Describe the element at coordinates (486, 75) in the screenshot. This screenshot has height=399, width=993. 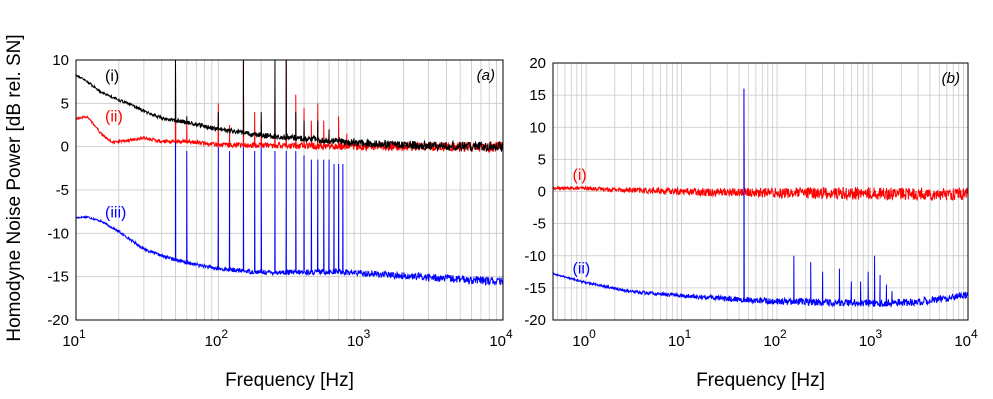
I see `panel-tag: (a)` at that location.